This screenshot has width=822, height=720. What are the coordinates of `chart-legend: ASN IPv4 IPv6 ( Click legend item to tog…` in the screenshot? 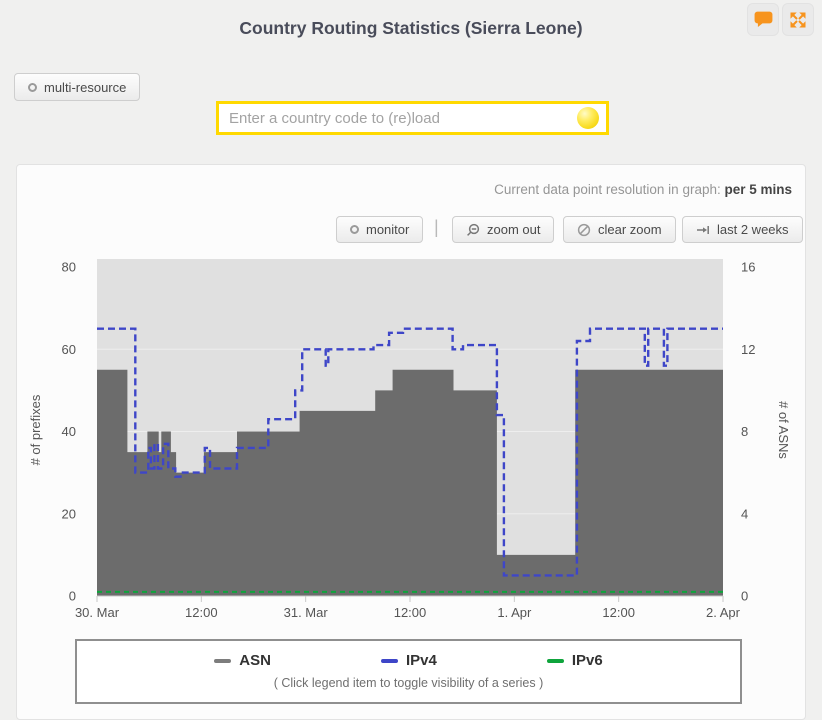 It's located at (408, 671).